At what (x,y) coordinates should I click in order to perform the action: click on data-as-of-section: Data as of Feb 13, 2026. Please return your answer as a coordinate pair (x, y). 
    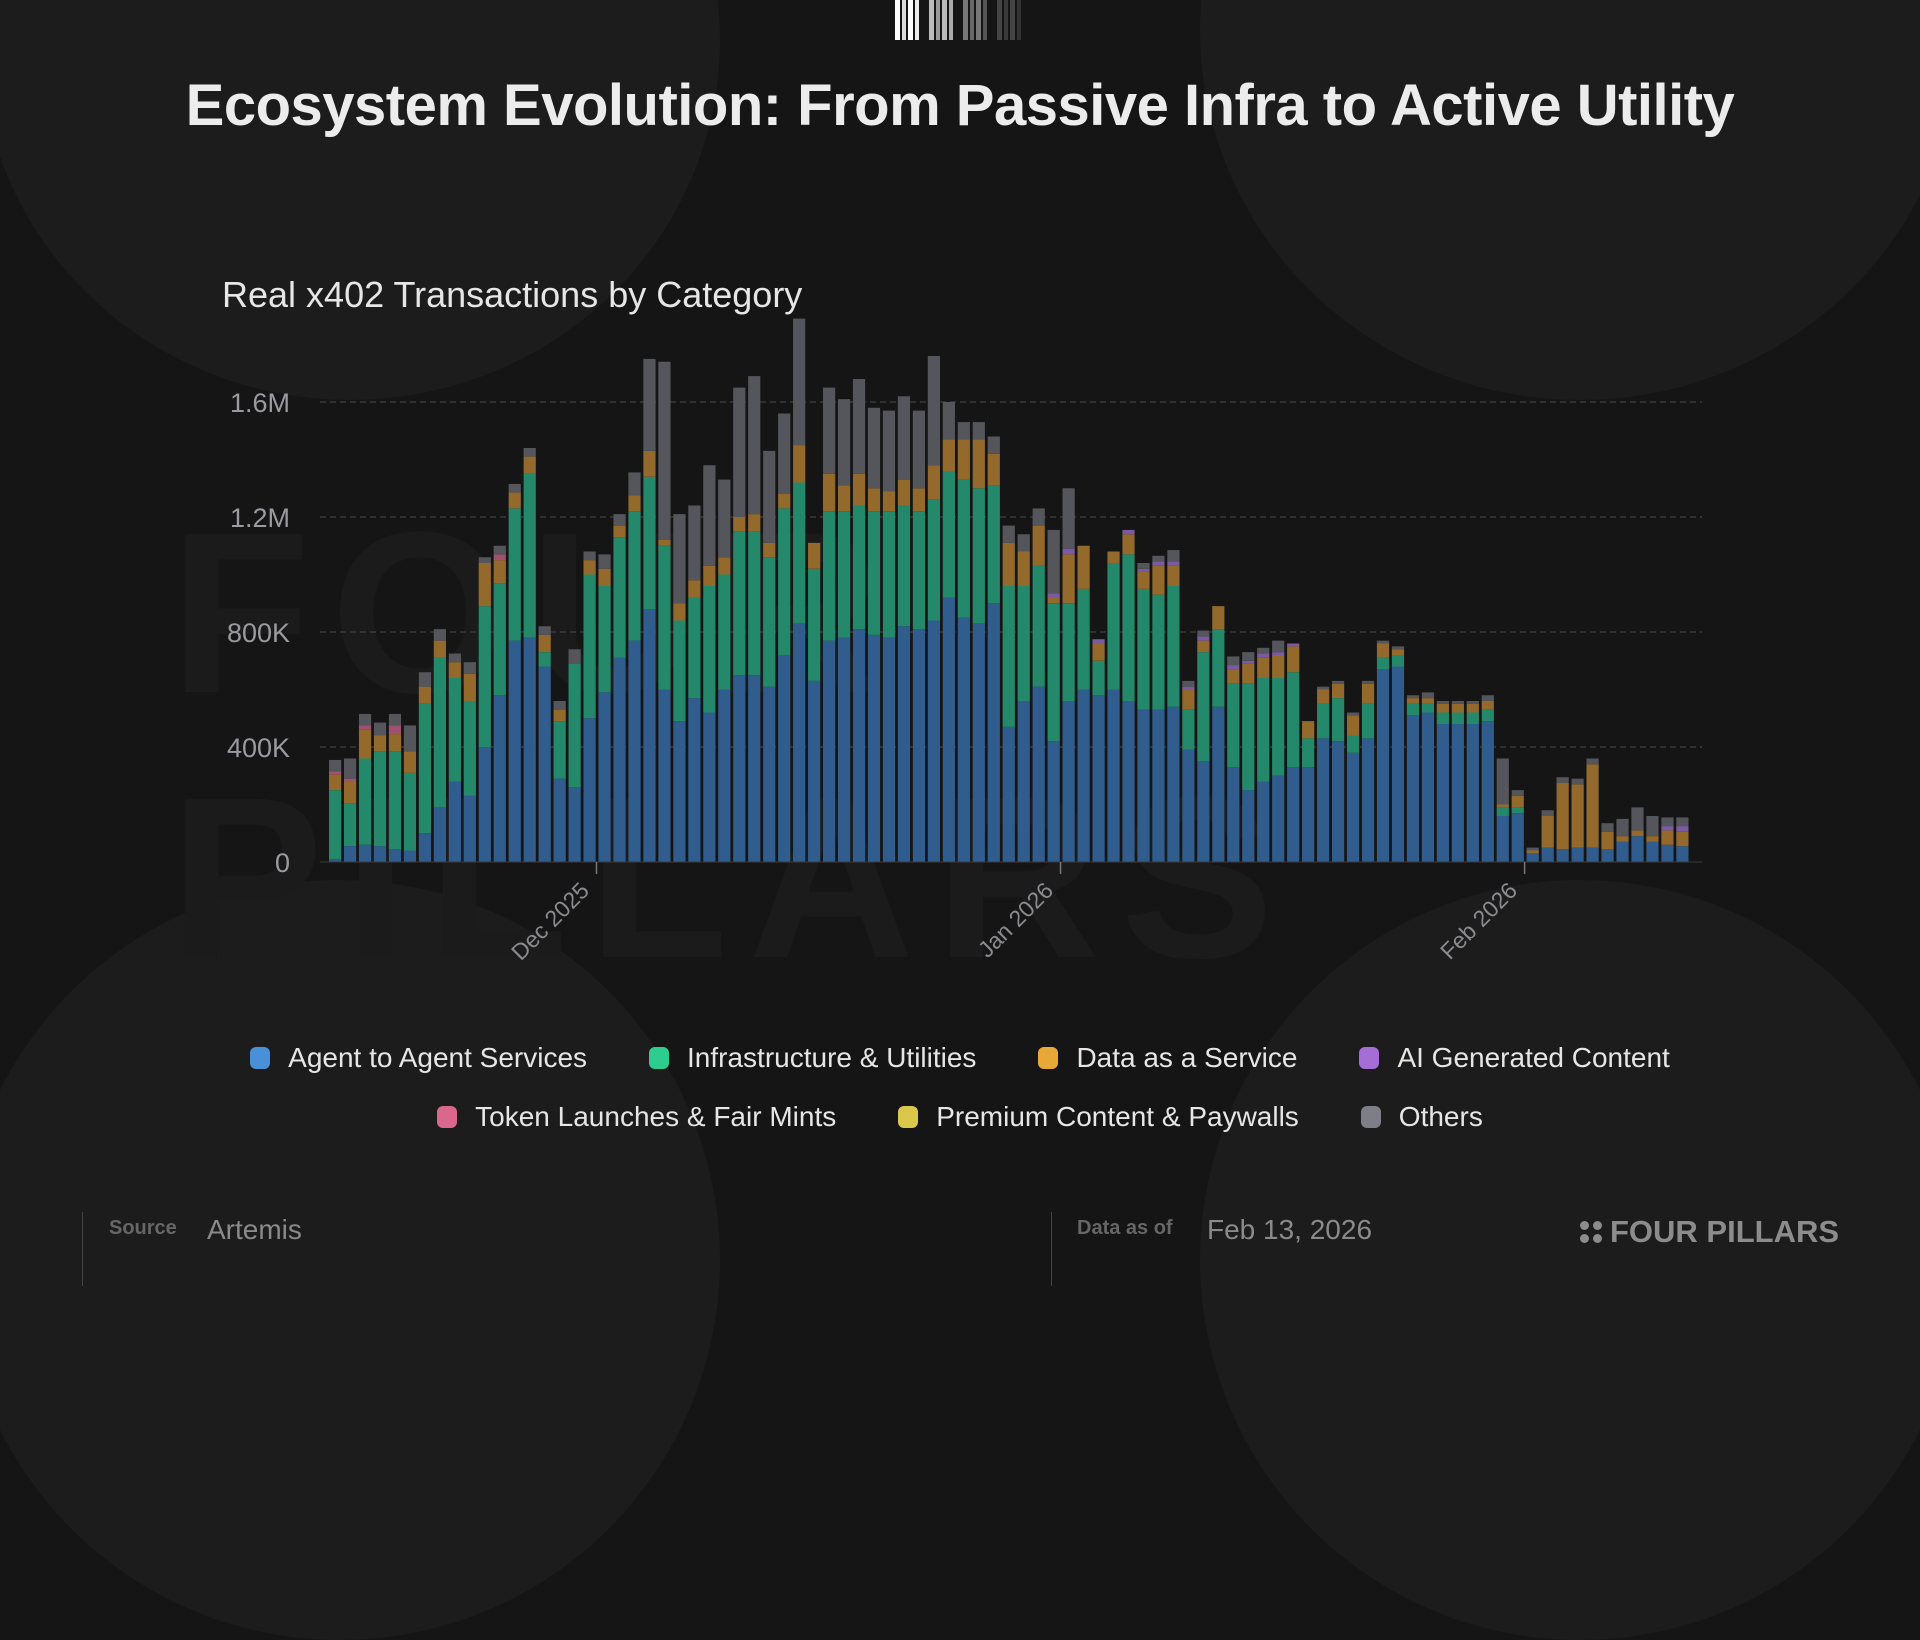
    Looking at the image, I should click on (1251, 1249).